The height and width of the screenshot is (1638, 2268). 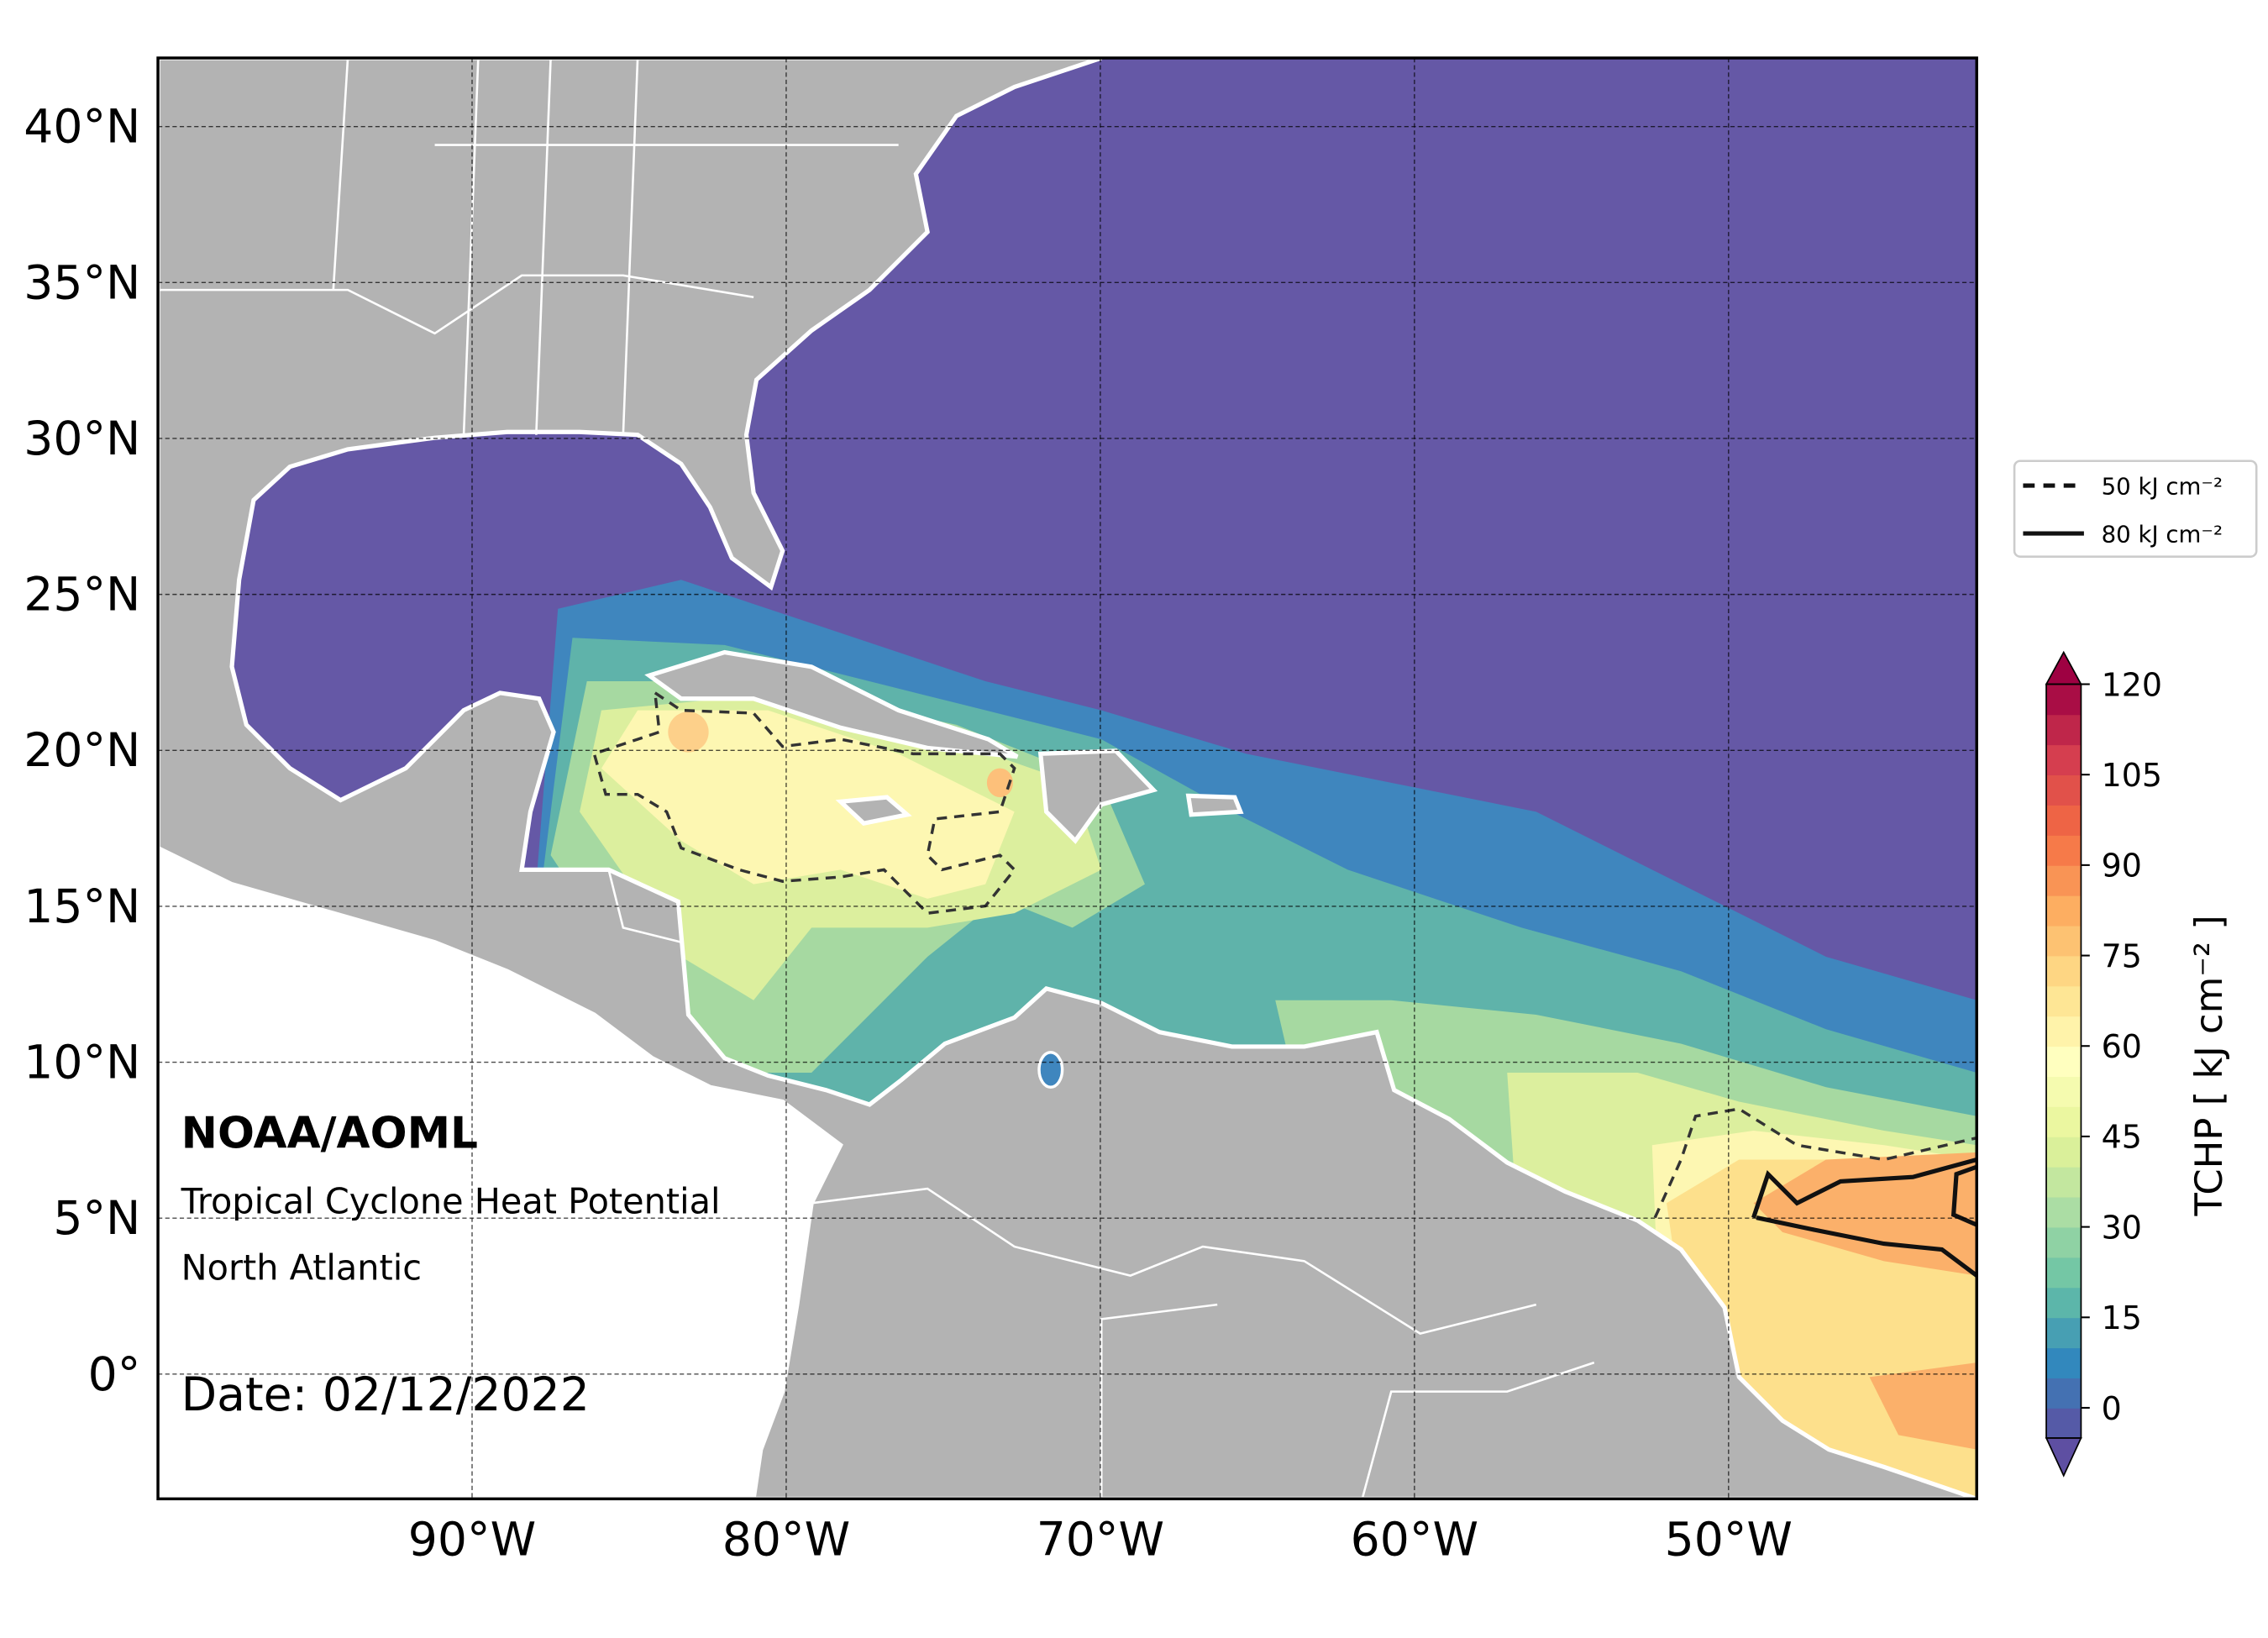 What do you see at coordinates (82, 1063) in the screenshot?
I see `y-tick-label: 10°N` at bounding box center [82, 1063].